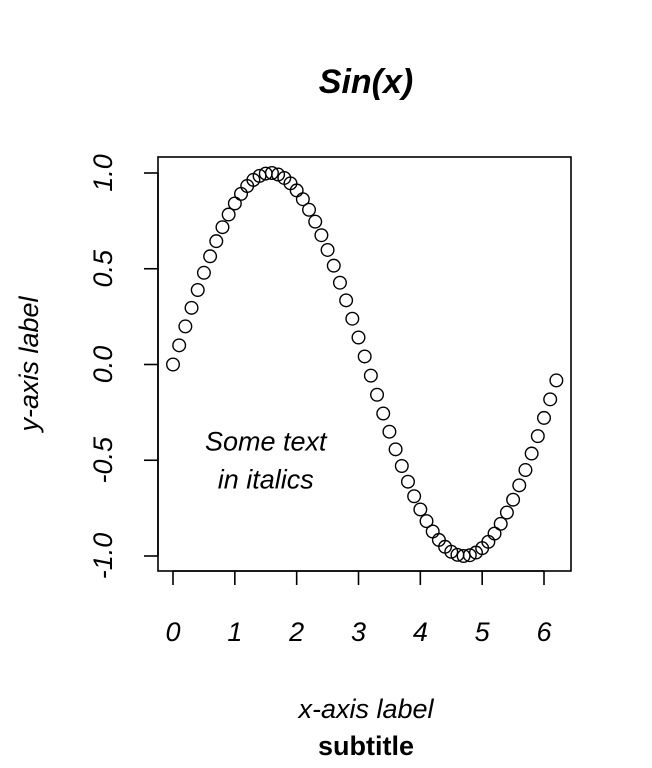 The width and height of the screenshot is (652, 768). What do you see at coordinates (365, 709) in the screenshot?
I see `x-axis-label: x-axis label` at bounding box center [365, 709].